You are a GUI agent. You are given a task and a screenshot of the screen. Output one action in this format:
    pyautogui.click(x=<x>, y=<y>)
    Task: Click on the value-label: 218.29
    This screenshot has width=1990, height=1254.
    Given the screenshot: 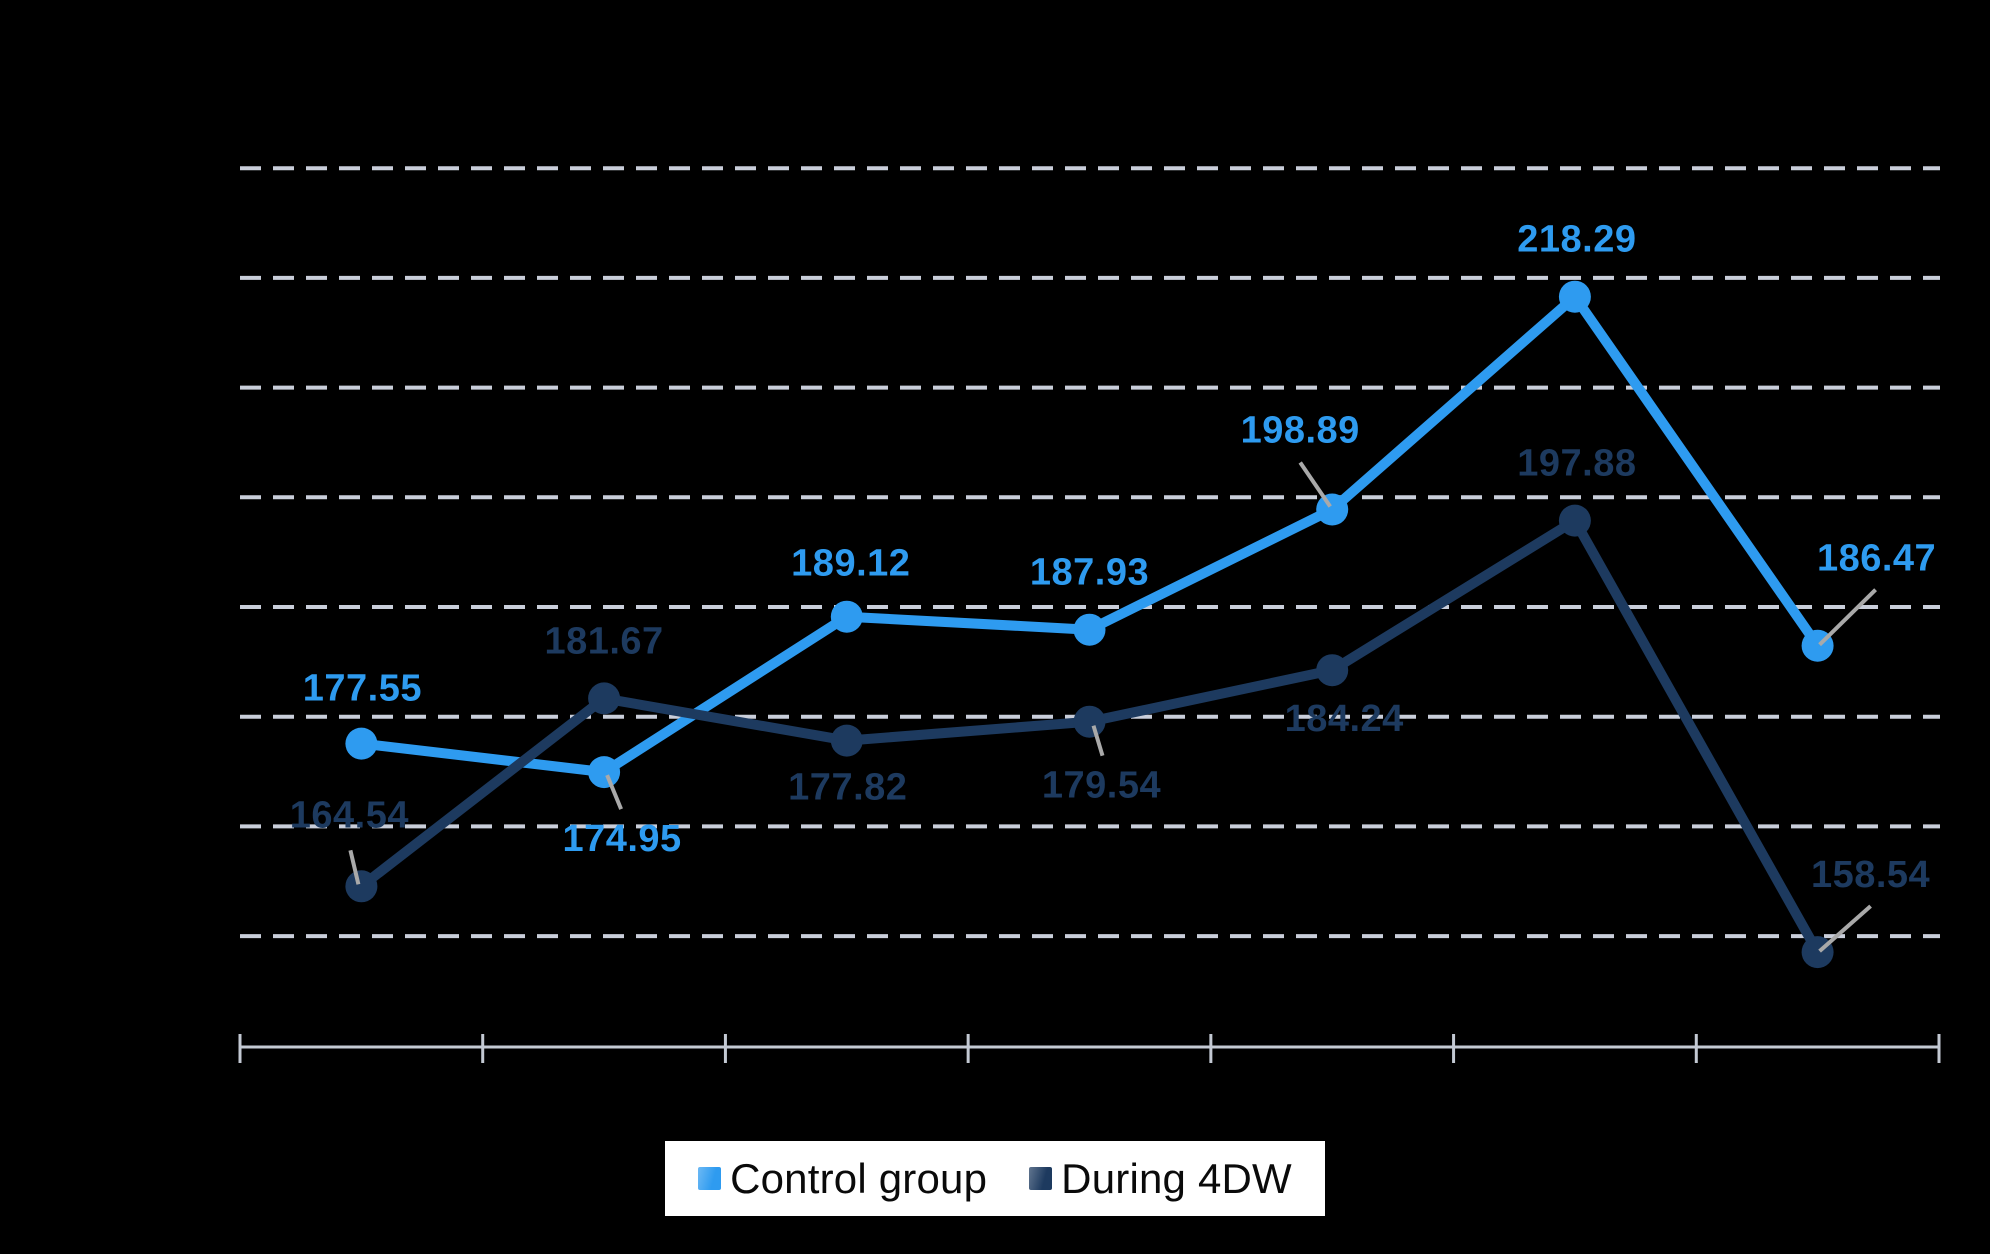 What is the action you would take?
    pyautogui.click(x=1576, y=240)
    